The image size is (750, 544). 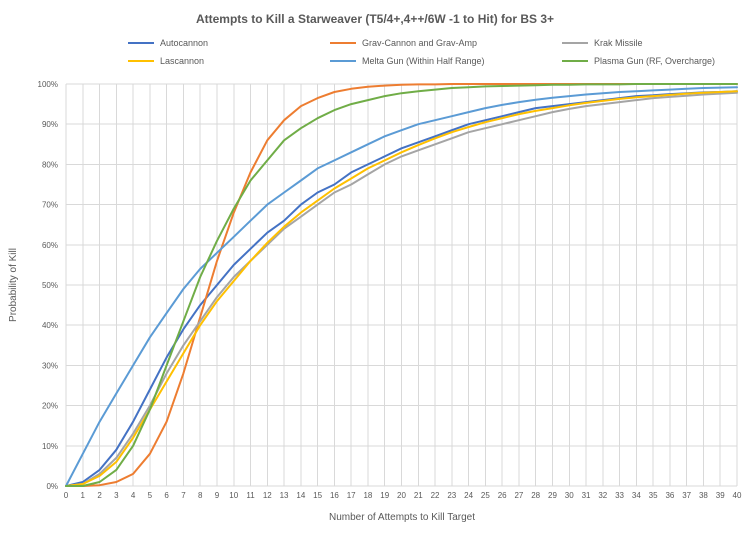 I want to click on legend-label: Autocannon, so click(x=184, y=43).